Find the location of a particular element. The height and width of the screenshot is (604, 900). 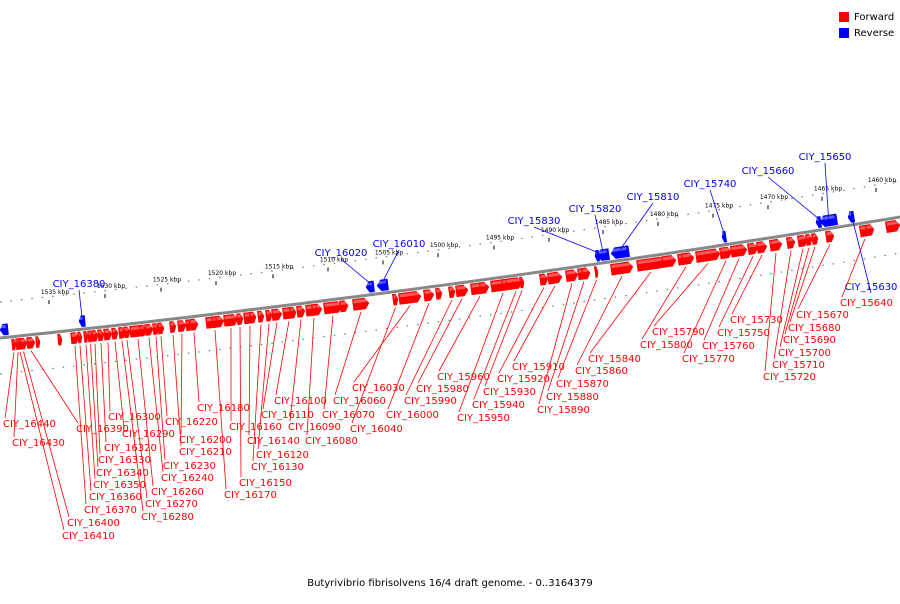

forward-gene-label: CIY_16330 is located at coordinates (124, 460).